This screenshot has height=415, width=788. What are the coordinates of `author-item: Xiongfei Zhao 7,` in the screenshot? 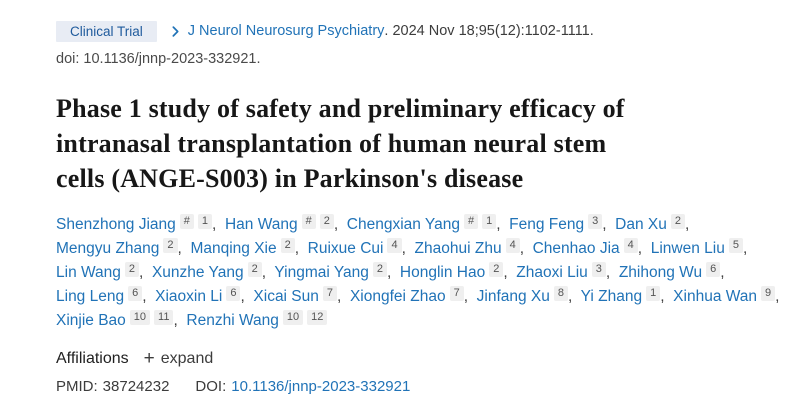 It's located at (413, 295).